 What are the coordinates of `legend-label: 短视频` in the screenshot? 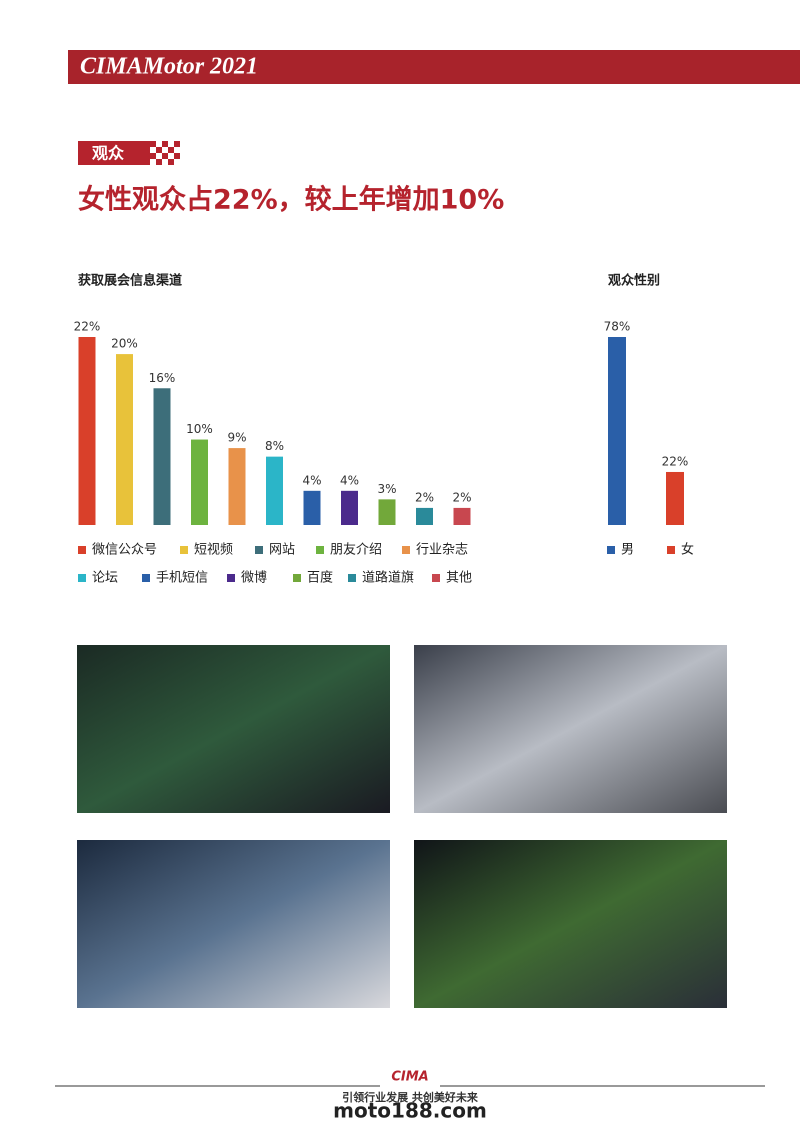 It's located at (213, 550).